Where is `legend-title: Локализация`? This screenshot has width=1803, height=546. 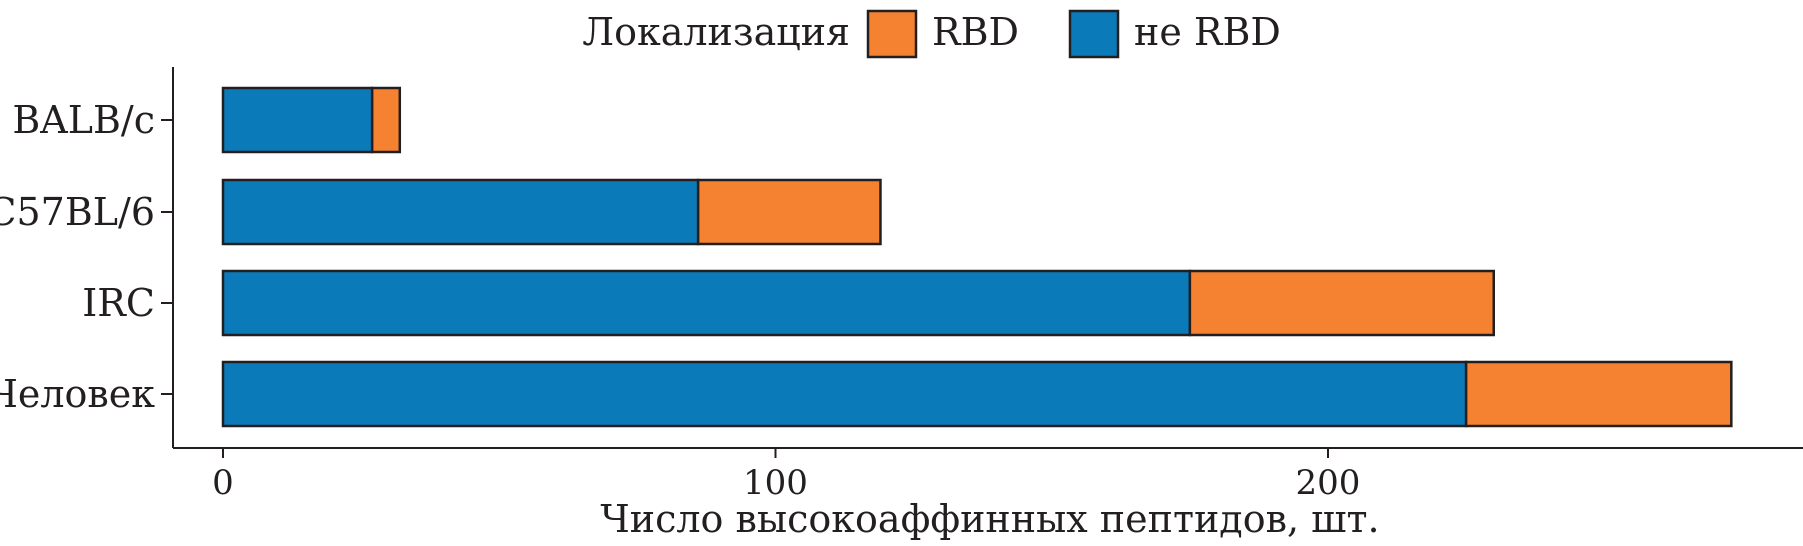 legend-title: Локализация is located at coordinates (716, 32).